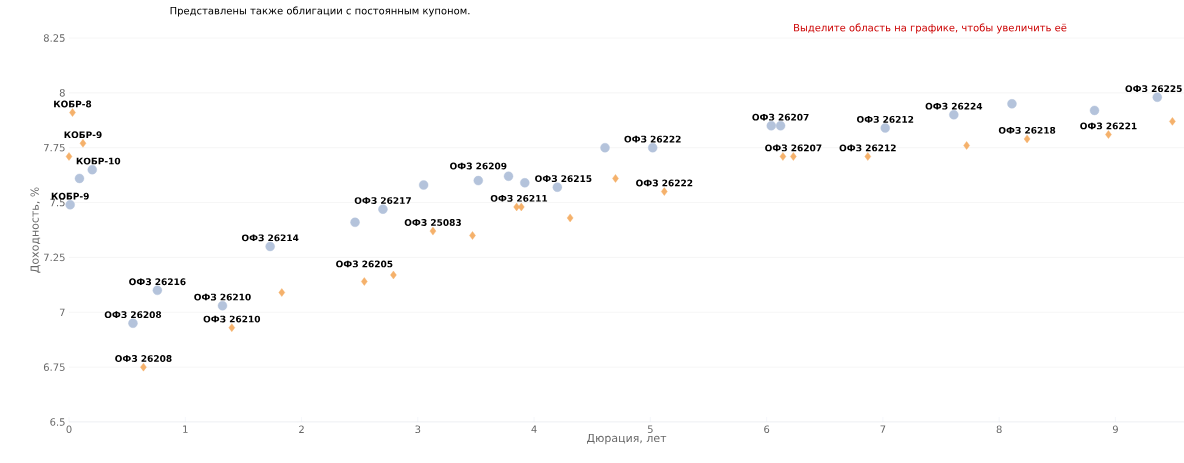  Describe the element at coordinates (54, 257) in the screenshot. I see `y-tick-label: 7.25` at that location.